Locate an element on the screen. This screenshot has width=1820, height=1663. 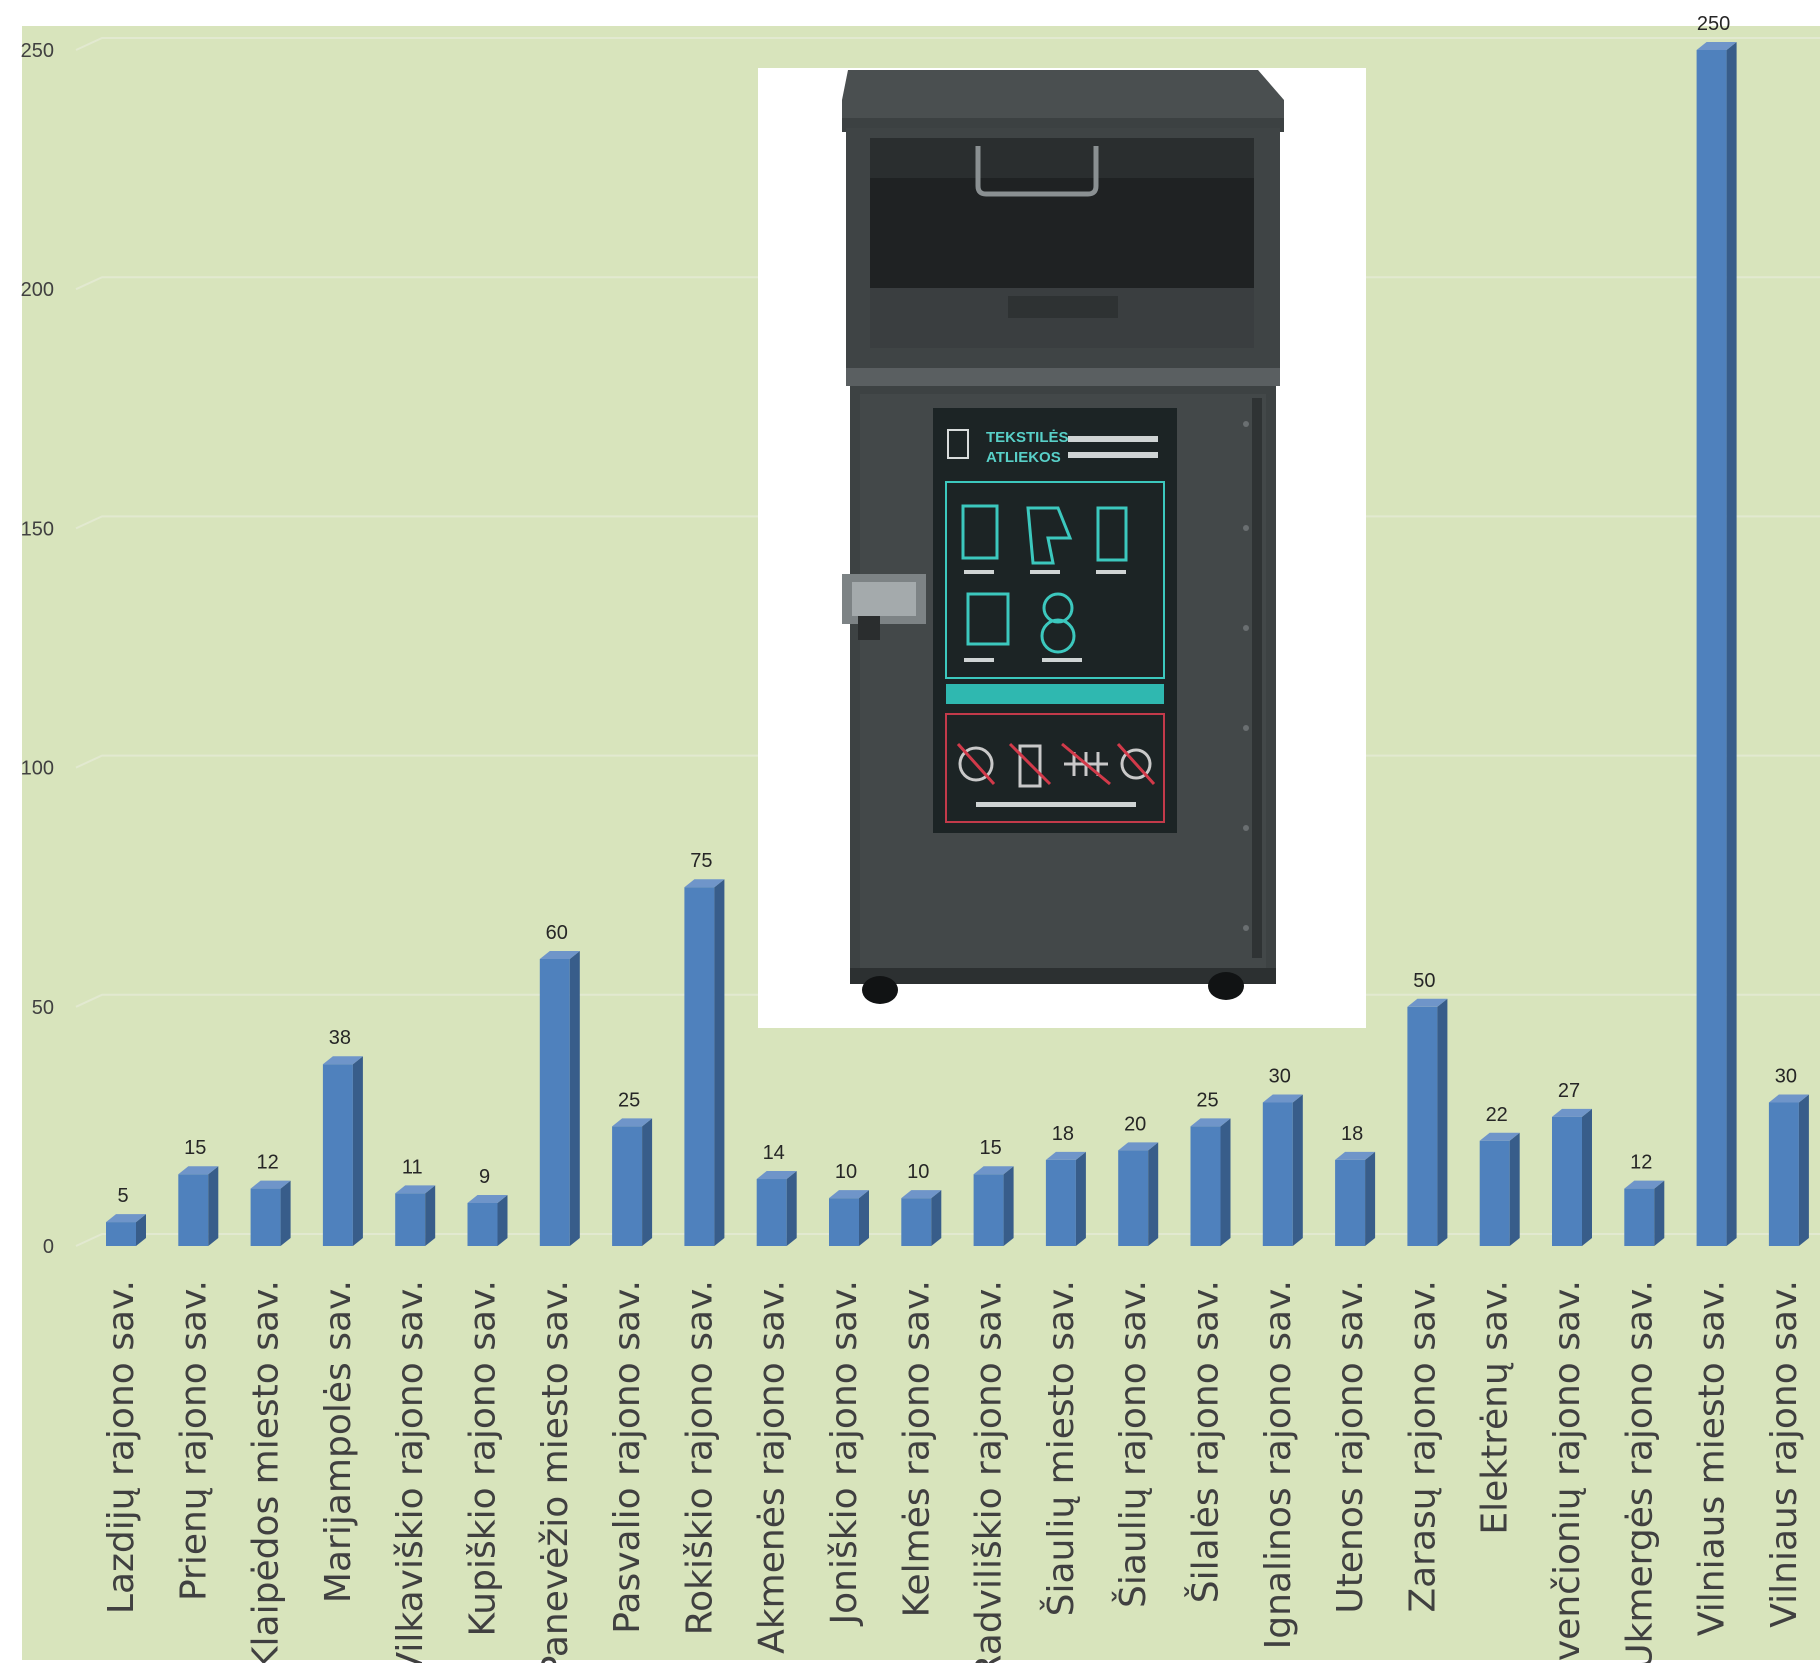
category-label: Švenčionių rajono sav. is located at coordinates (1567, 1471).